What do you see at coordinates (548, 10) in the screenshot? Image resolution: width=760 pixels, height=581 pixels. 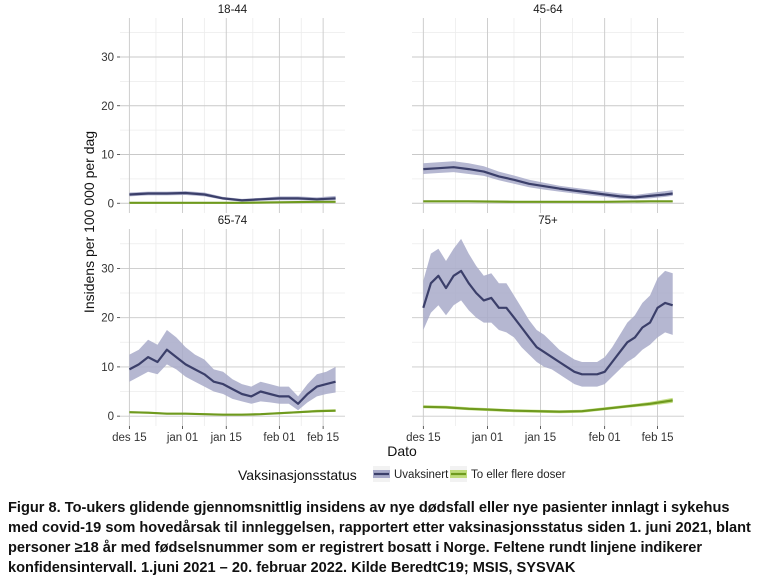 I see `panel-title: 45-64` at bounding box center [548, 10].